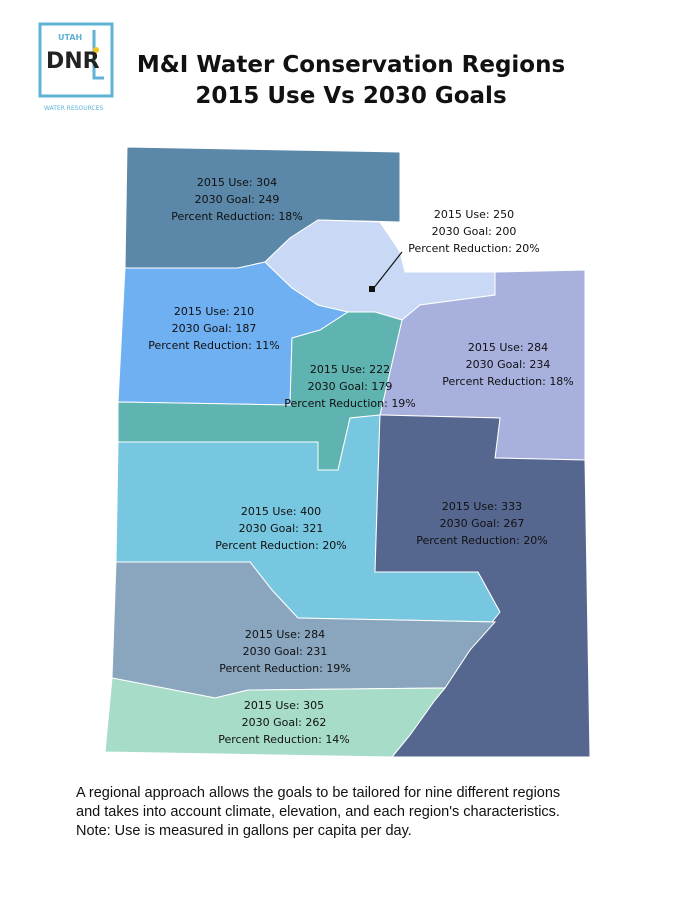 This screenshot has height=905, width=700. I want to click on logo-accent-icon, so click(96, 50).